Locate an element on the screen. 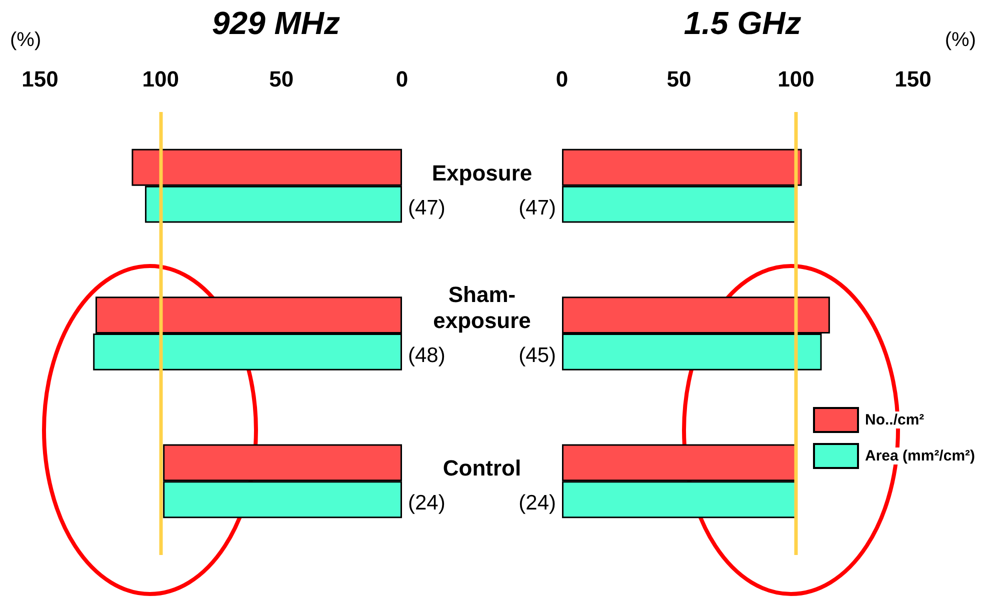  chart-title: 1.5 GHz is located at coordinates (743, 23).